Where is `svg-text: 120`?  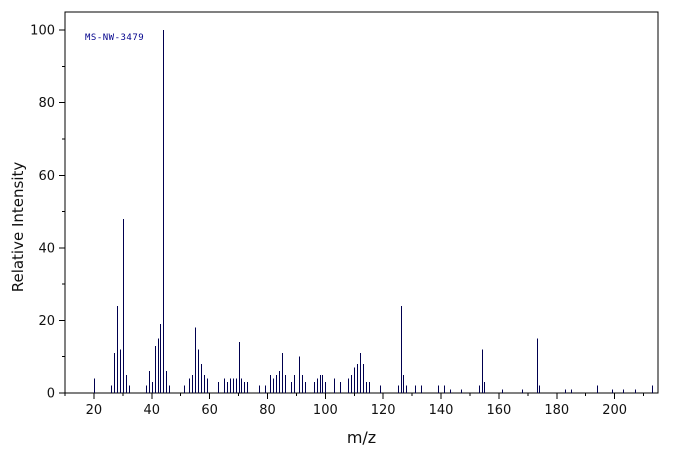 svg-text: 120 is located at coordinates (383, 410).